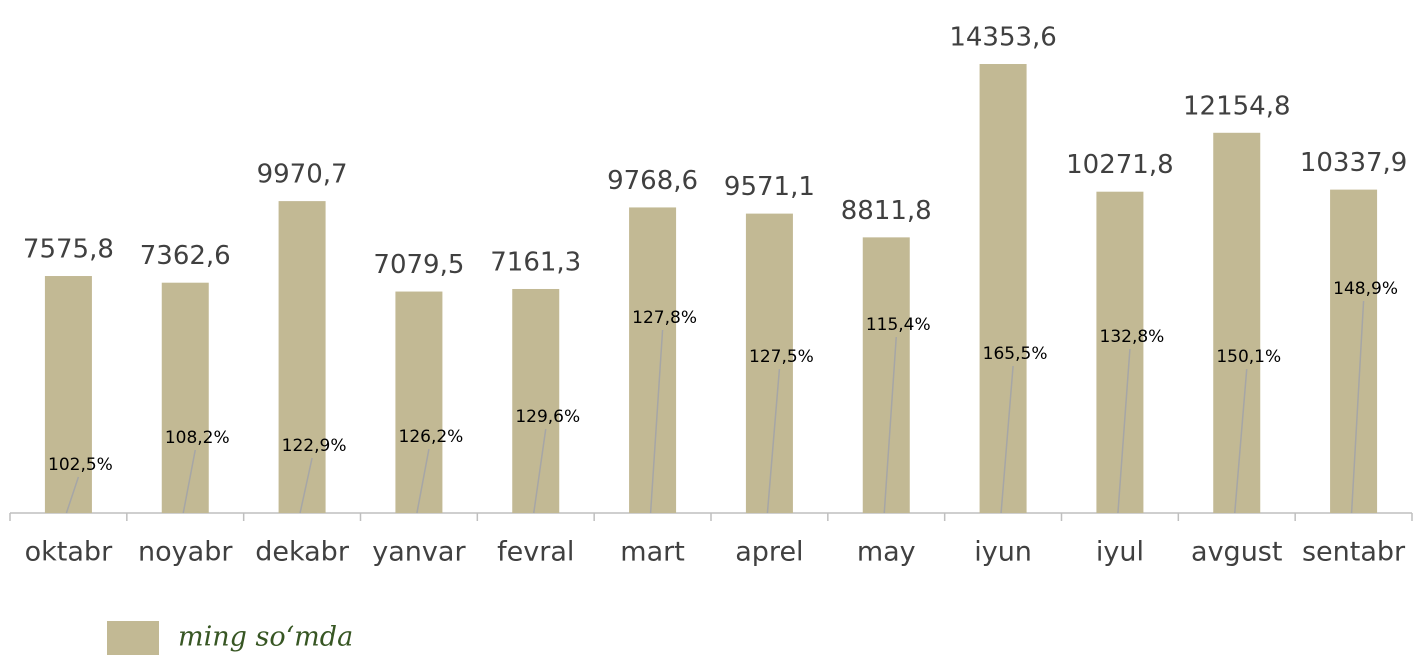 Image resolution: width=1416 pixels, height=655 pixels. What do you see at coordinates (68, 250) in the screenshot?
I see `value-label: 7575,8` at bounding box center [68, 250].